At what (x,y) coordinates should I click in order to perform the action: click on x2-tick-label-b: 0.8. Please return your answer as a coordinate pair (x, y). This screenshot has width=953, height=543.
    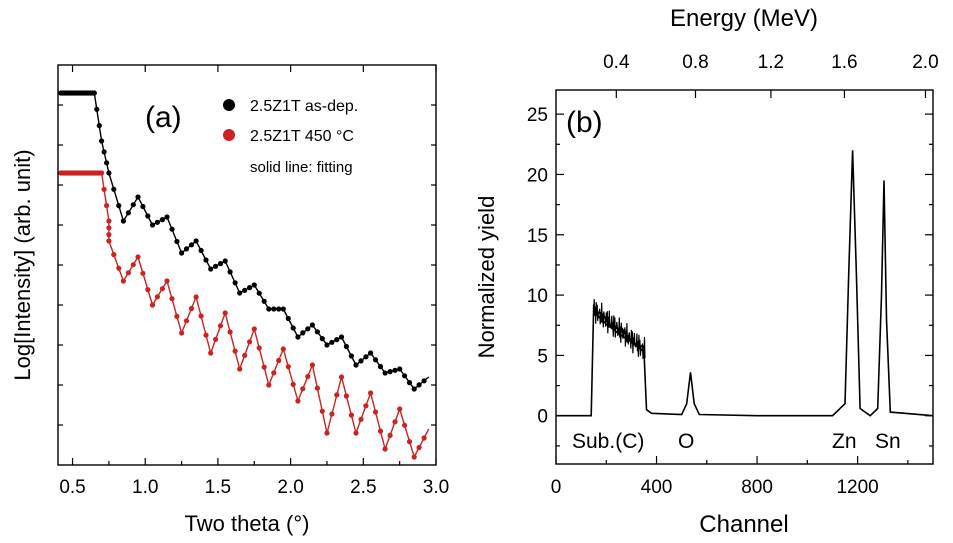
    Looking at the image, I should click on (695, 62).